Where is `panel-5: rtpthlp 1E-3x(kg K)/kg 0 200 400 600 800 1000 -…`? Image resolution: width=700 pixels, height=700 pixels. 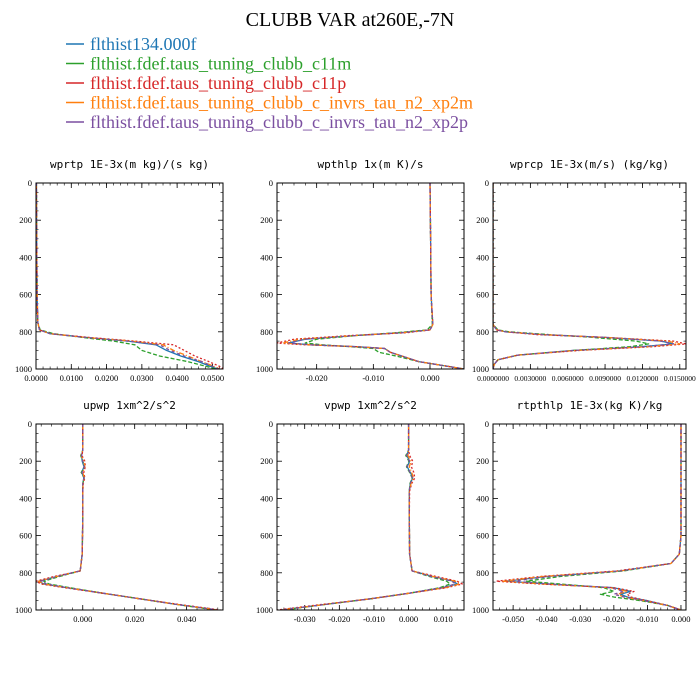 panel-5: rtpthlp 1E-3x(kg K)/kg 0 200 400 600 800 1000 -… is located at coordinates (581, 511).